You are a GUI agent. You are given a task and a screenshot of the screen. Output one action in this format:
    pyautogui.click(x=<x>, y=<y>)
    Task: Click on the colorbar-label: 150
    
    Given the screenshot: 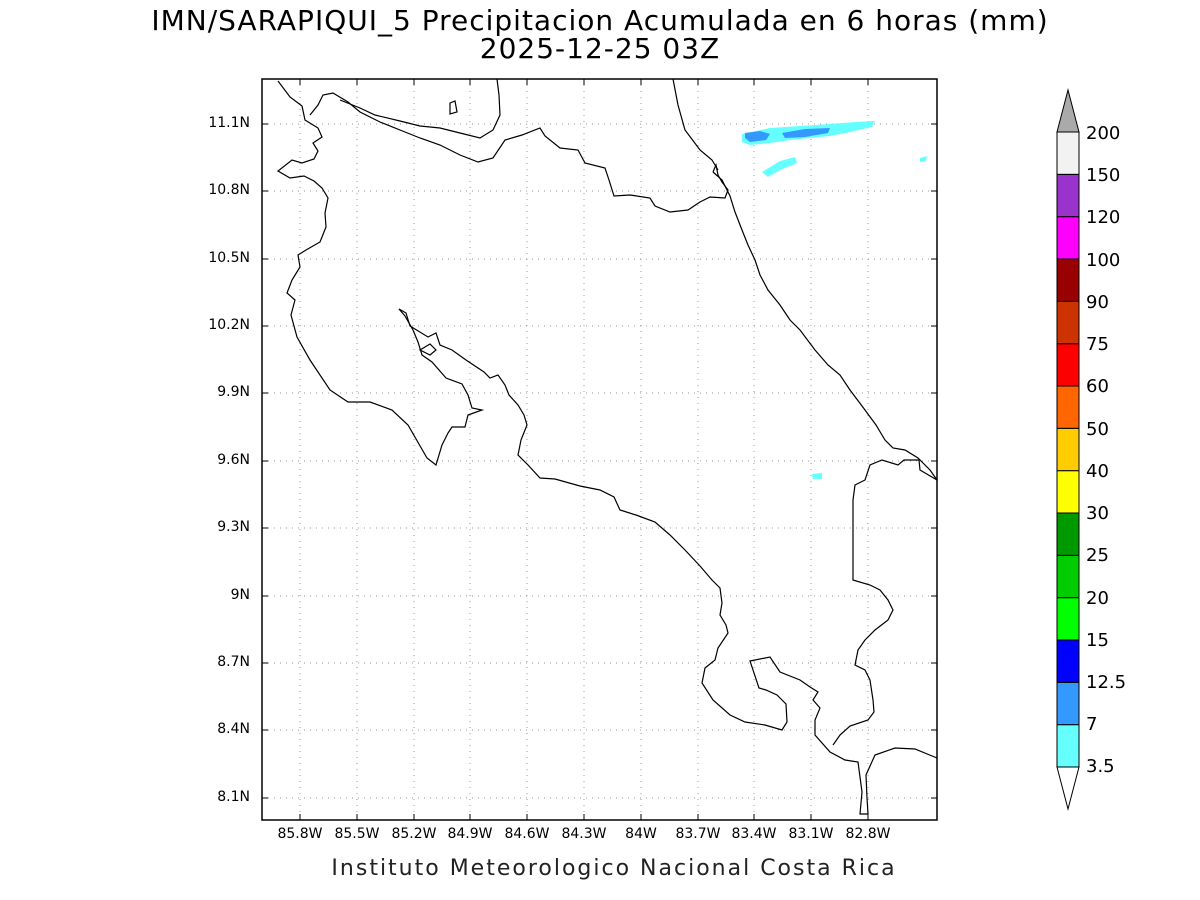 What is the action you would take?
    pyautogui.click(x=1103, y=175)
    